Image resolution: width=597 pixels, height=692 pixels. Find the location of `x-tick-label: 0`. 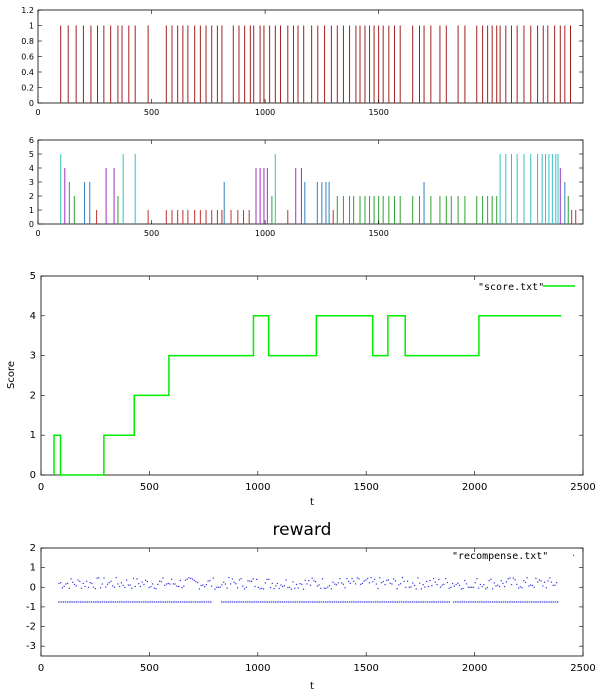

x-tick-label: 0 is located at coordinates (37, 112).